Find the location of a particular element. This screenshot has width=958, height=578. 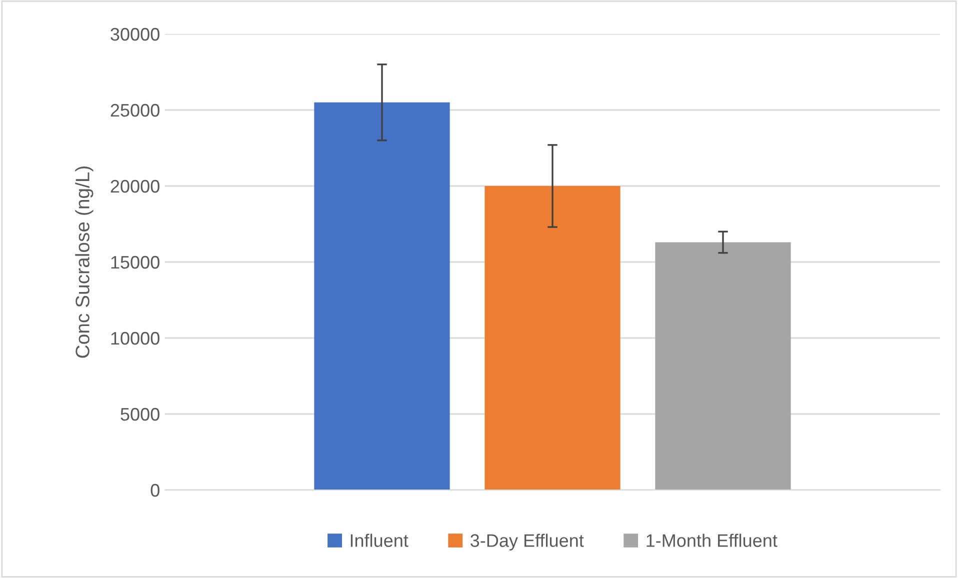

y-tick-label: 20000 is located at coordinates (135, 186).